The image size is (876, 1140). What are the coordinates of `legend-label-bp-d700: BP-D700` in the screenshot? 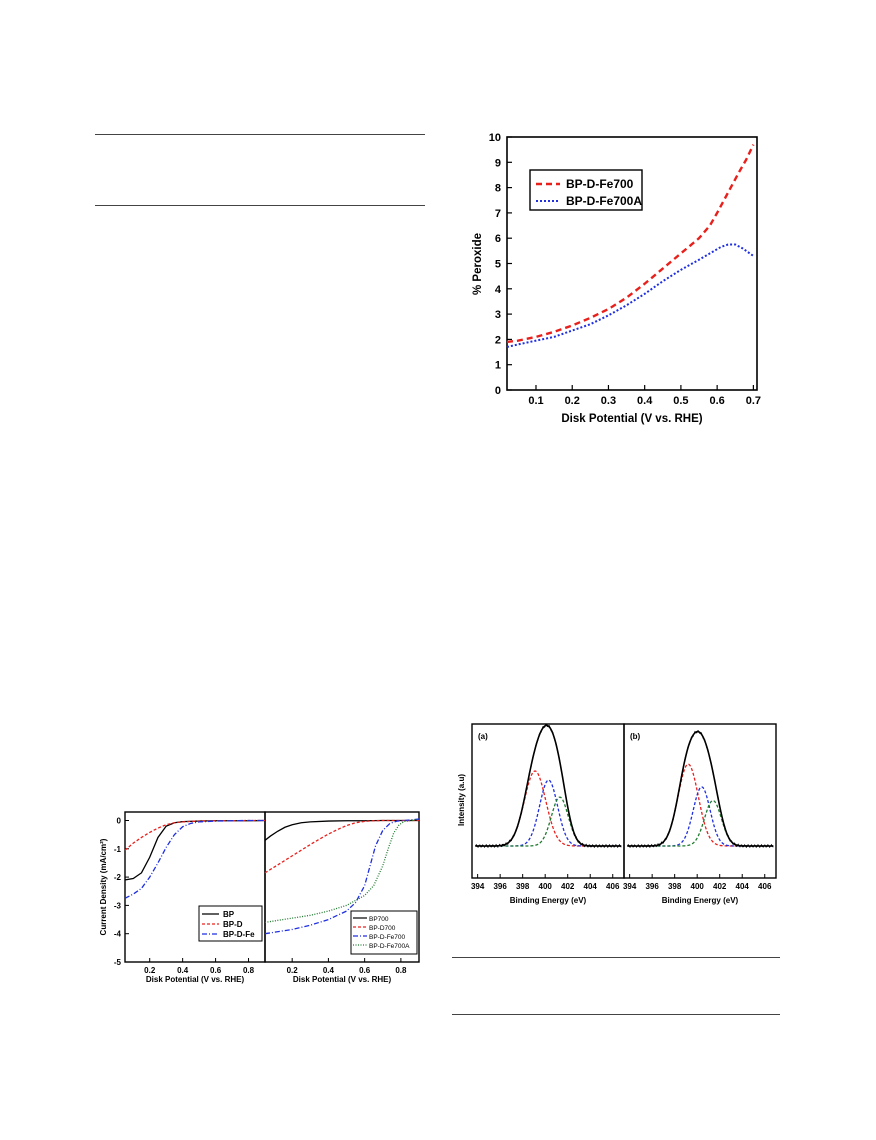 It's located at (382, 928).